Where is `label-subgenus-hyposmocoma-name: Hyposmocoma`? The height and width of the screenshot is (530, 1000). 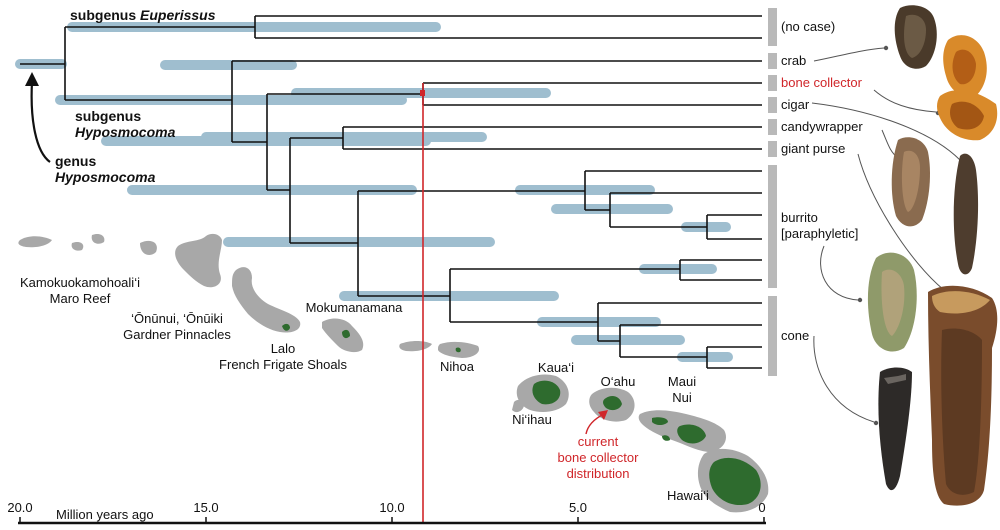
label-subgenus-hyposmocoma-name: Hyposmocoma is located at coordinates (125, 132).